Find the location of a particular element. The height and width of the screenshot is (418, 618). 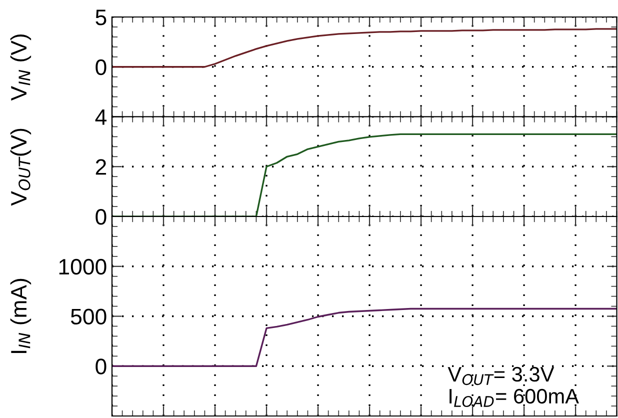

y-tick-label: 1000 is located at coordinates (82, 266).